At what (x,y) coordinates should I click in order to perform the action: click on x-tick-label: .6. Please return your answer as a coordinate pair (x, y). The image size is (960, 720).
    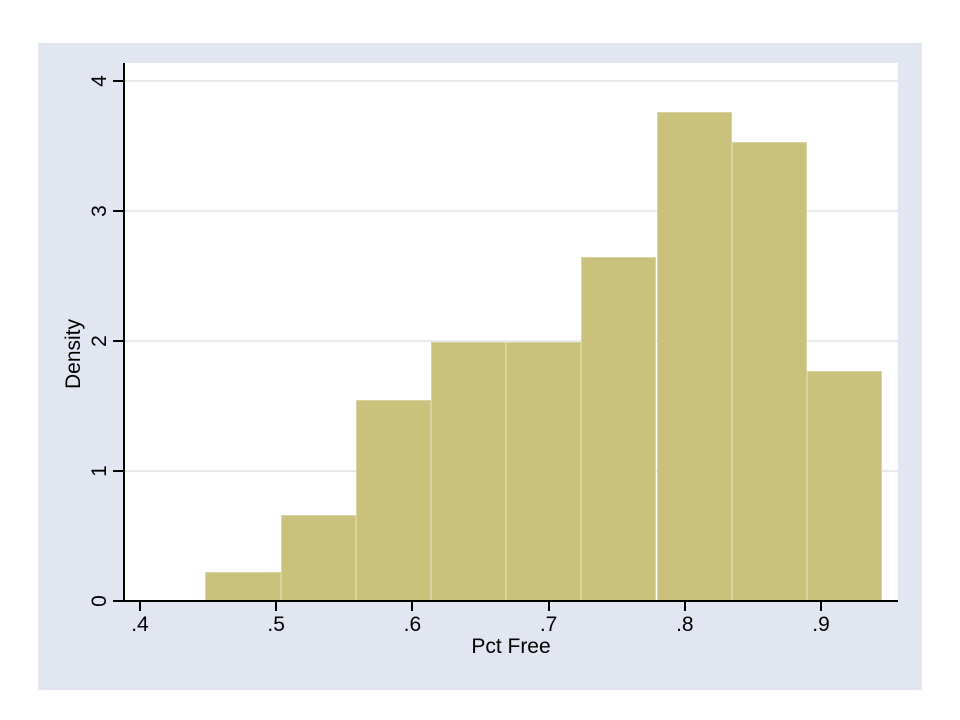
    Looking at the image, I should click on (412, 624).